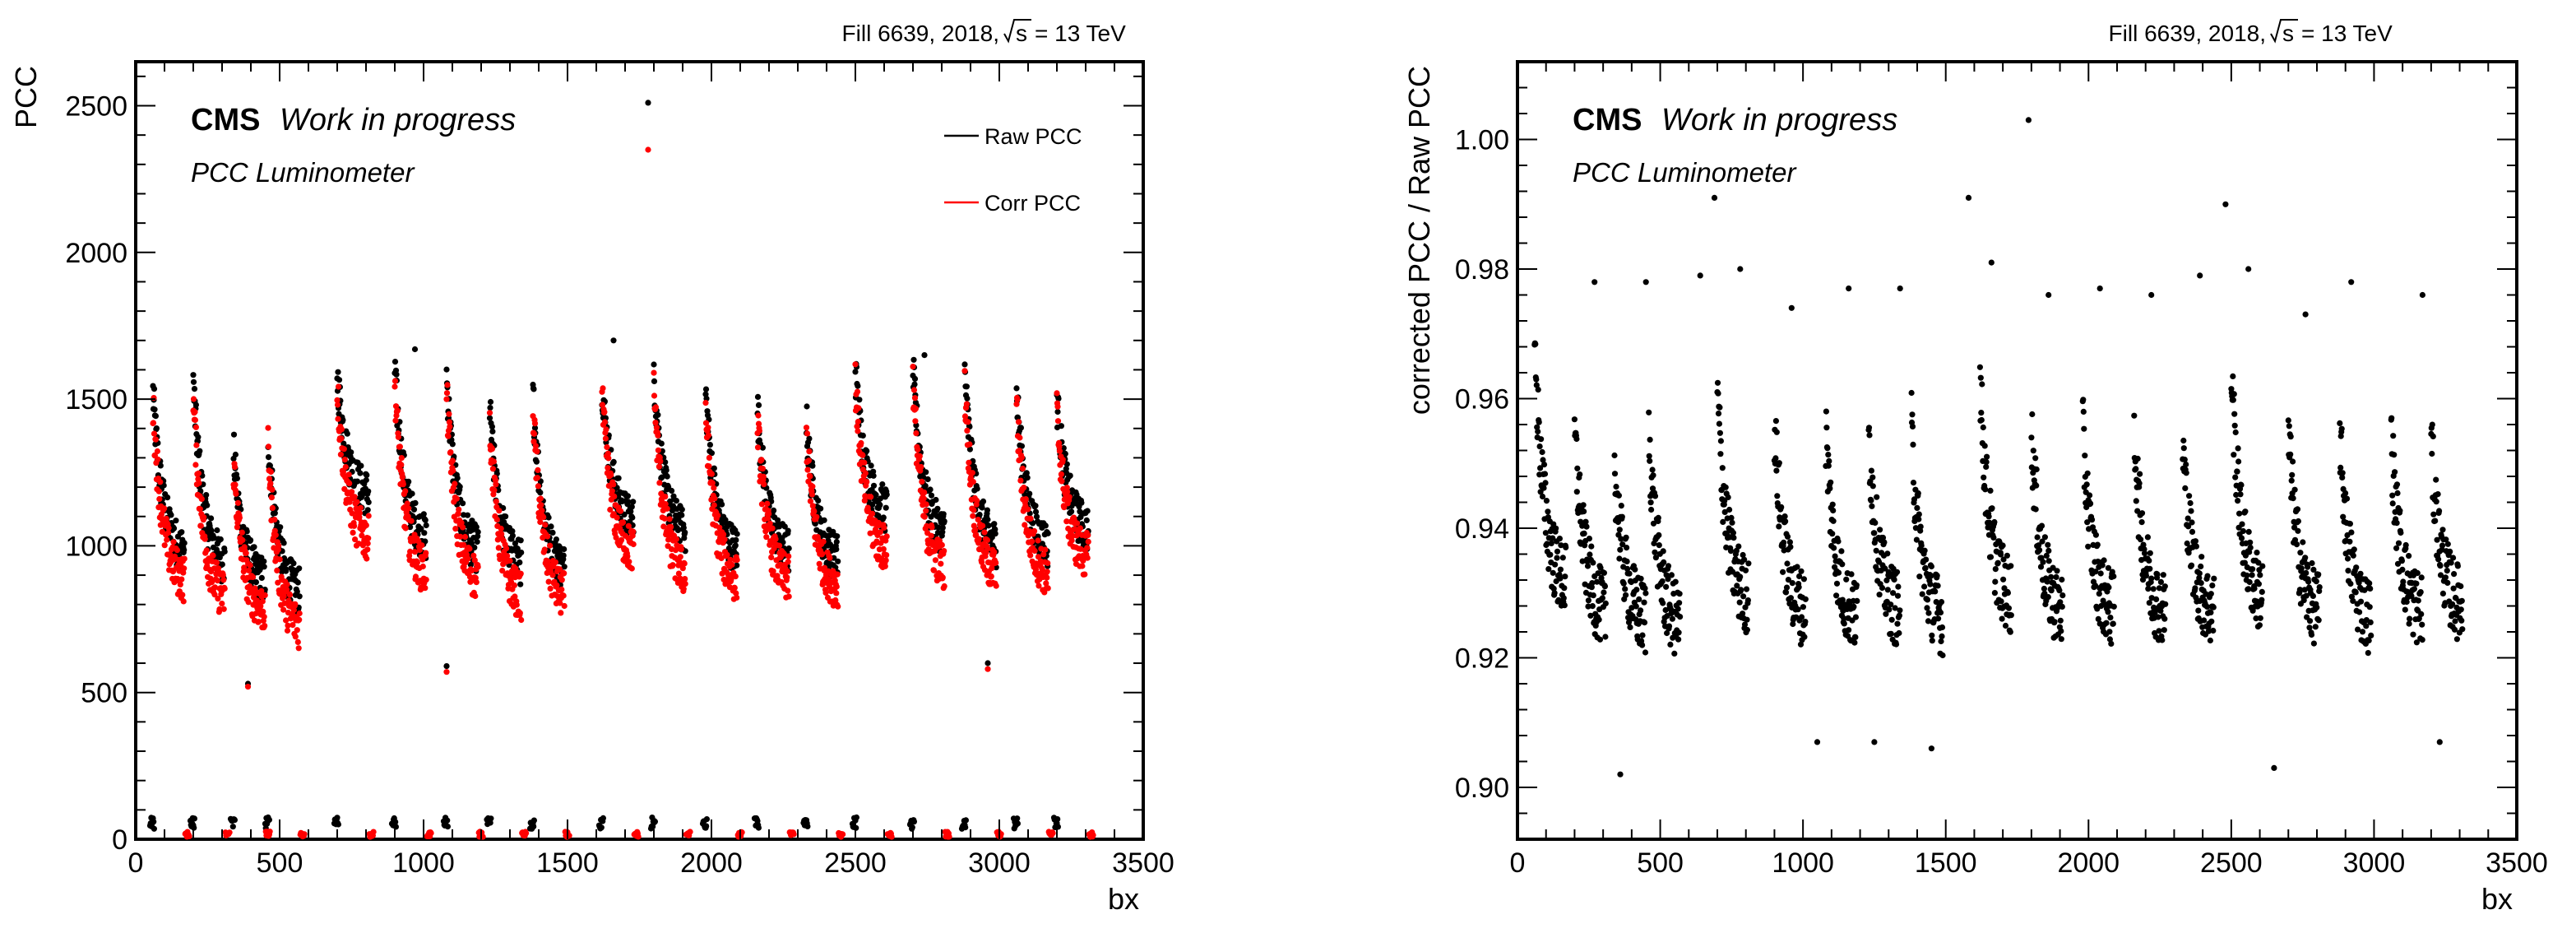 The image size is (2576, 947). What do you see at coordinates (1017, 32) in the screenshot?
I see `sqrt-s-symbol: s` at bounding box center [1017, 32].